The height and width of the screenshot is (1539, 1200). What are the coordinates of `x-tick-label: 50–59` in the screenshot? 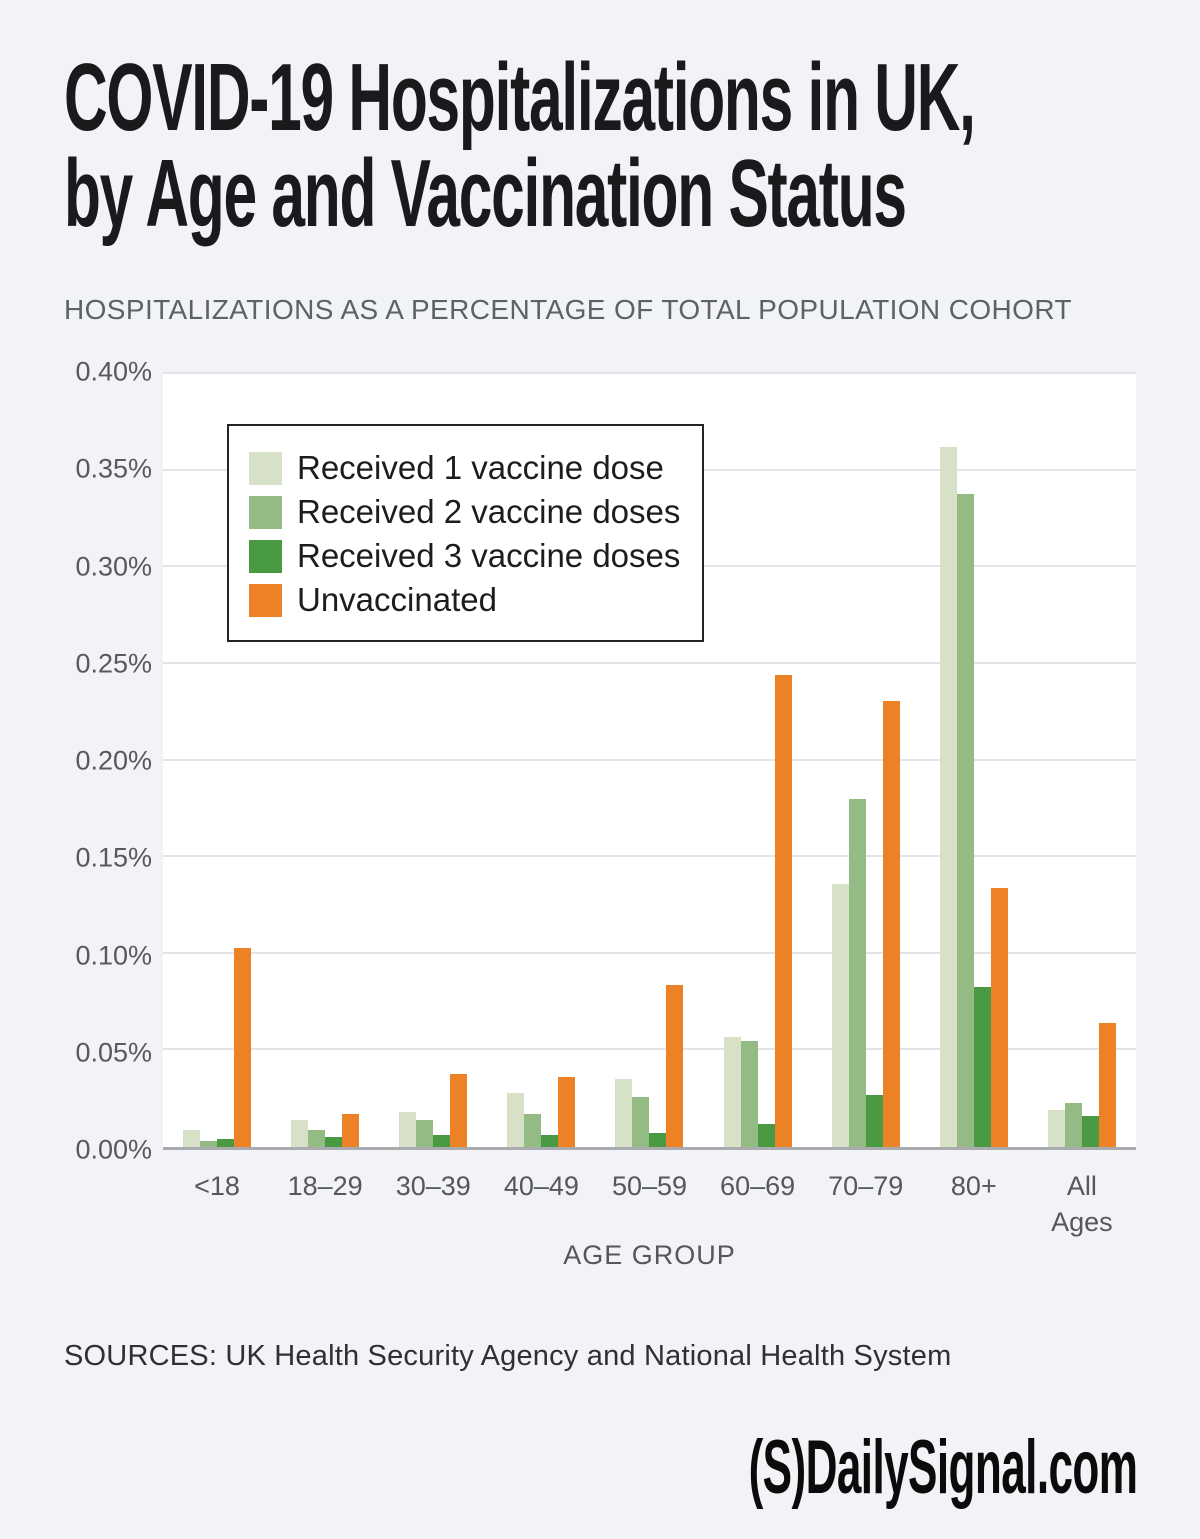 It's located at (649, 1204).